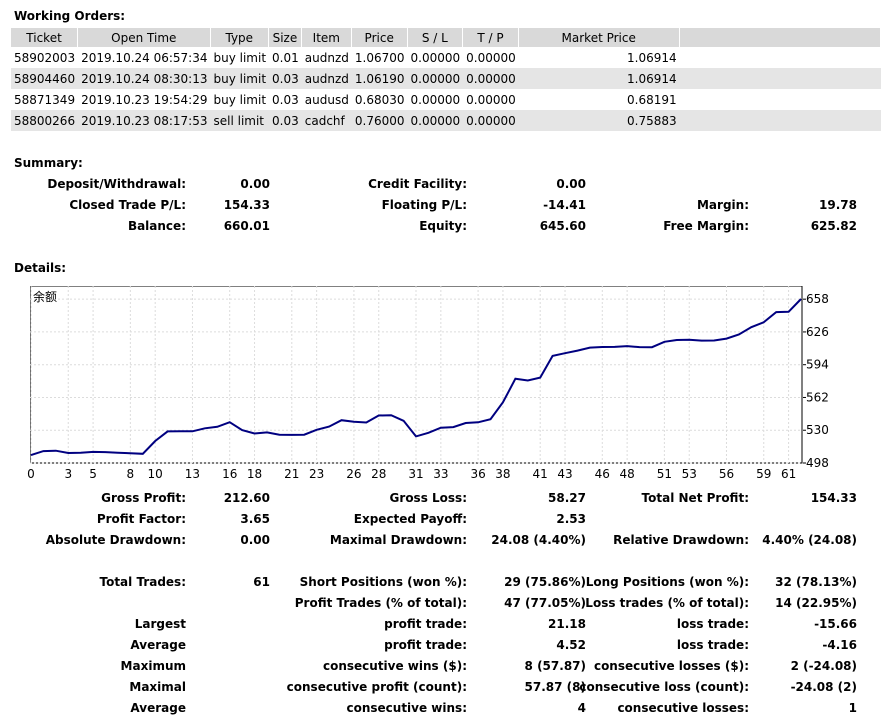 Image resolution: width=881 pixels, height=718 pixels. What do you see at coordinates (379, 120) in the screenshot?
I see `price-cell: 0.76000` at bounding box center [379, 120].